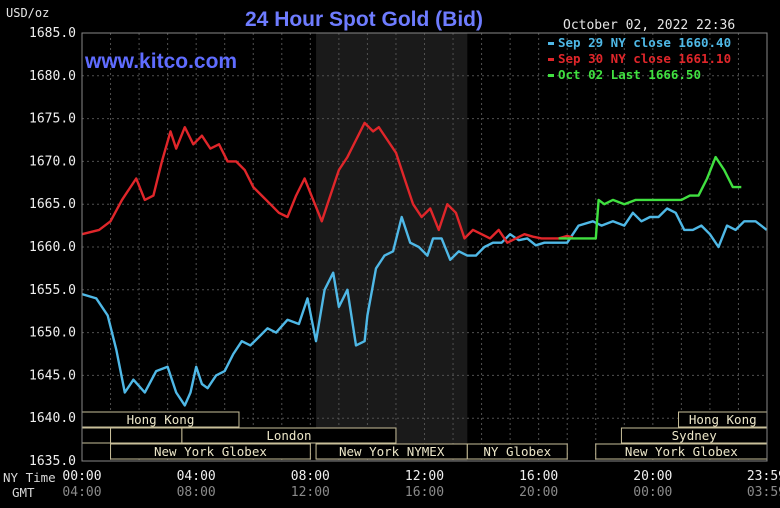 This screenshot has width=780, height=508. Describe the element at coordinates (763, 476) in the screenshot. I see `x-tick-ny: 23:59` at that location.